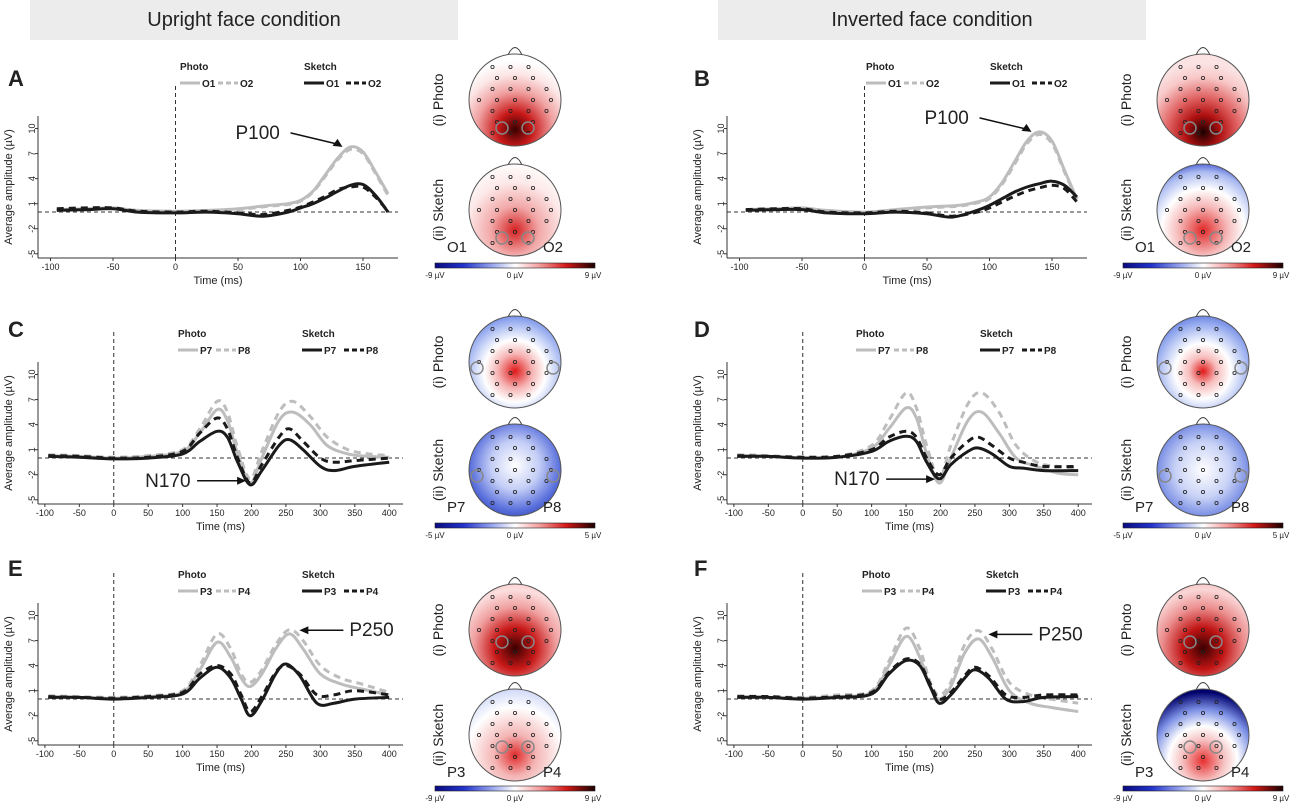 This screenshot has height=806, width=1300. What do you see at coordinates (148, 513) in the screenshot?
I see `x-tick-label: 50` at bounding box center [148, 513].